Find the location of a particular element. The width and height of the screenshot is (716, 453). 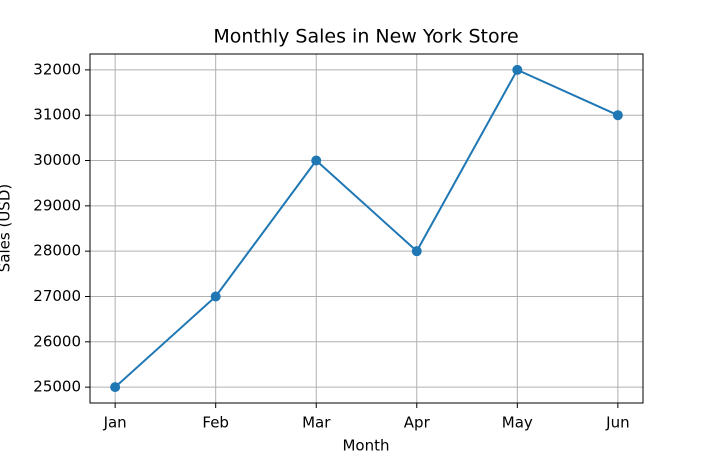

x-axis-label: Month is located at coordinates (365, 445).